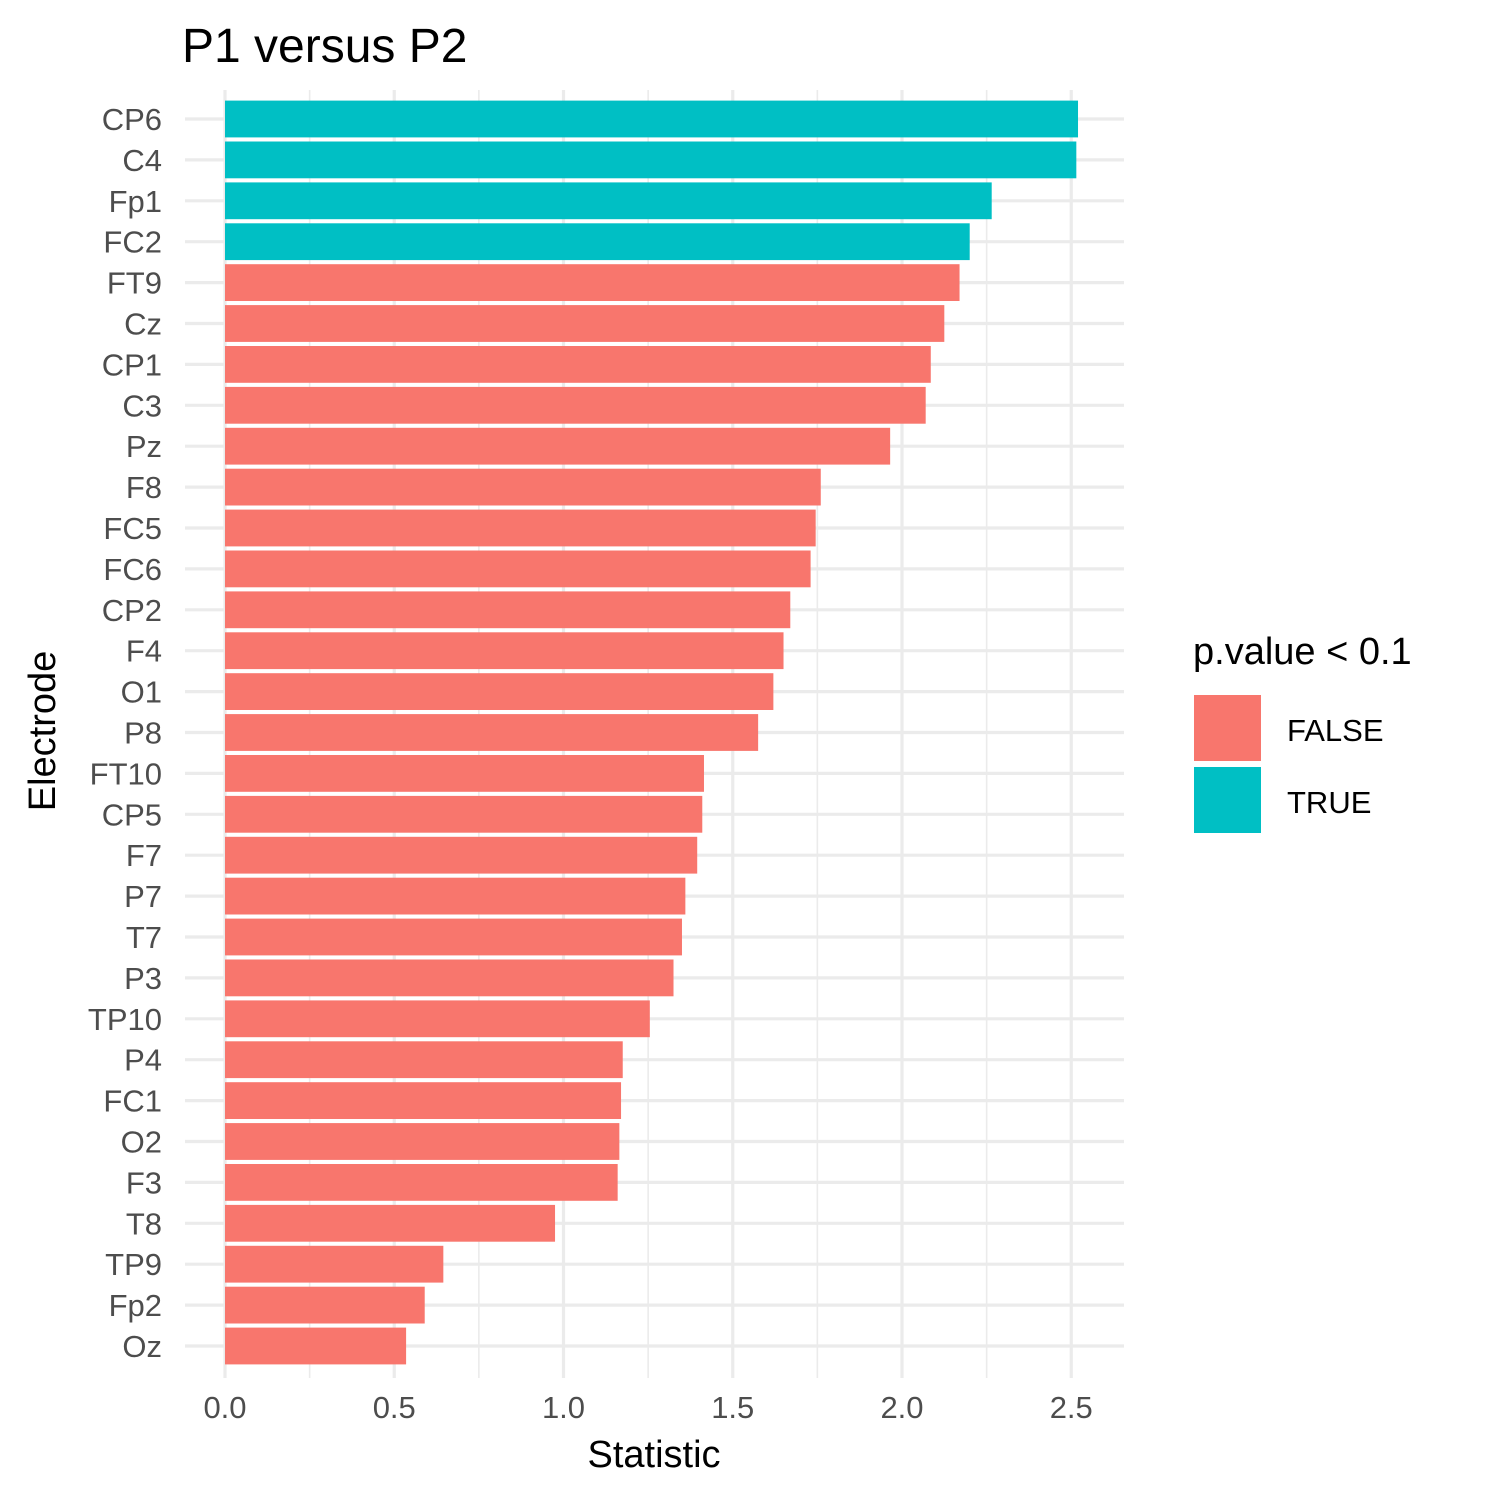  What do you see at coordinates (132, 814) in the screenshot?
I see `y-tick-label: CP5` at bounding box center [132, 814].